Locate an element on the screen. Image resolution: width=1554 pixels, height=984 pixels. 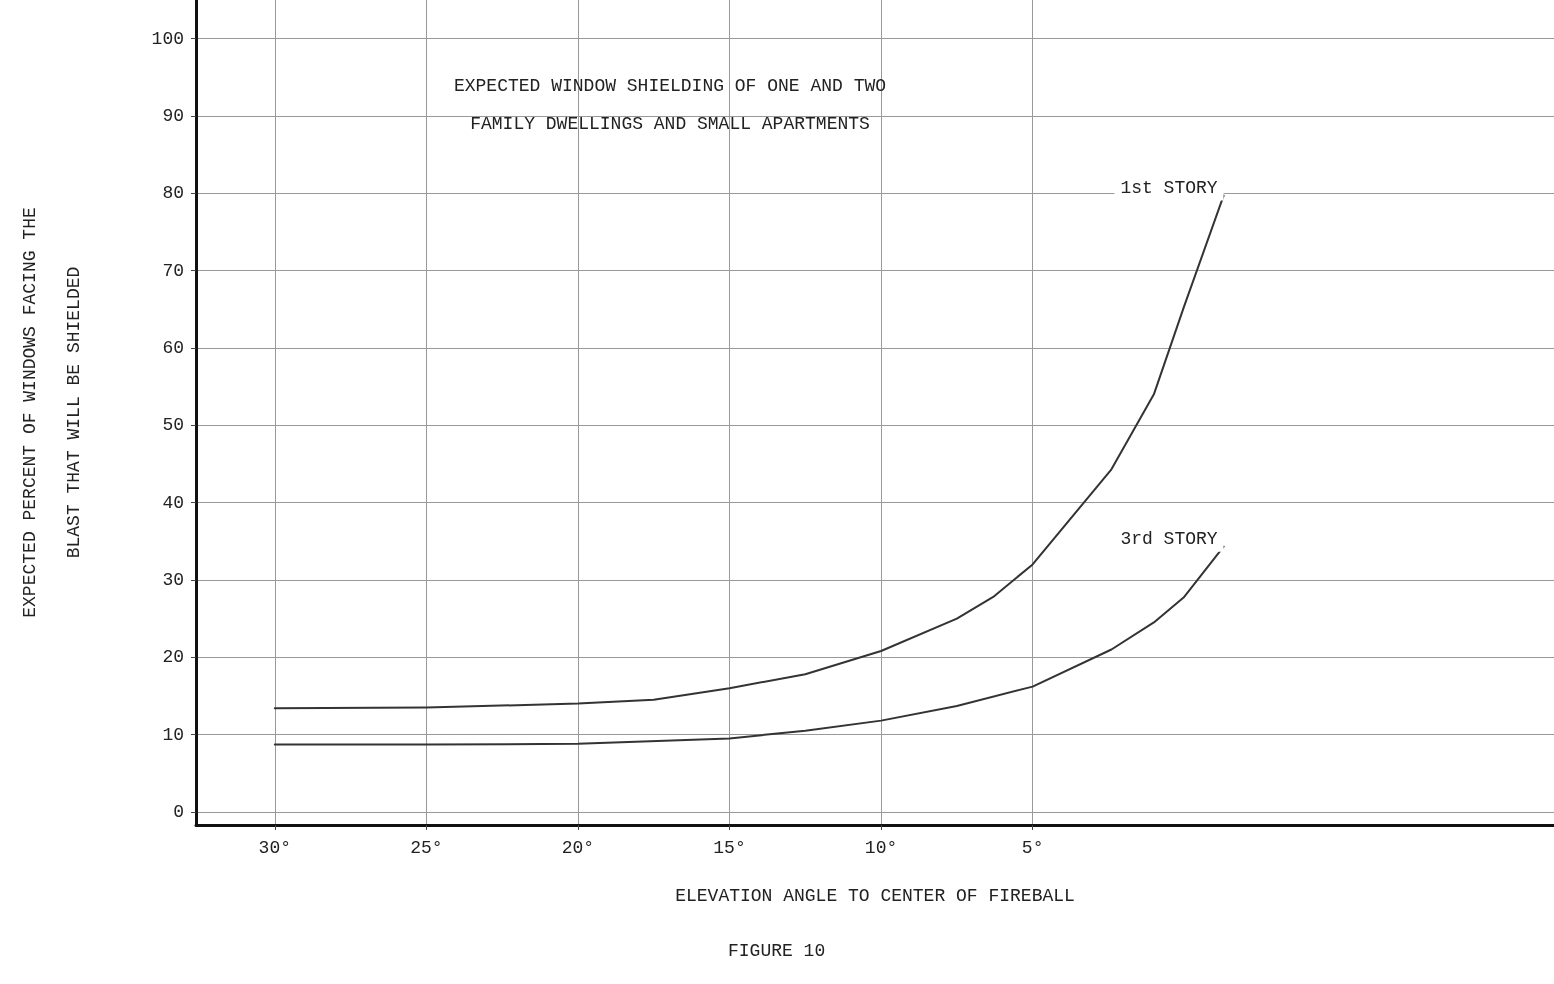
x-tick-label: 15° is located at coordinates (729, 848).